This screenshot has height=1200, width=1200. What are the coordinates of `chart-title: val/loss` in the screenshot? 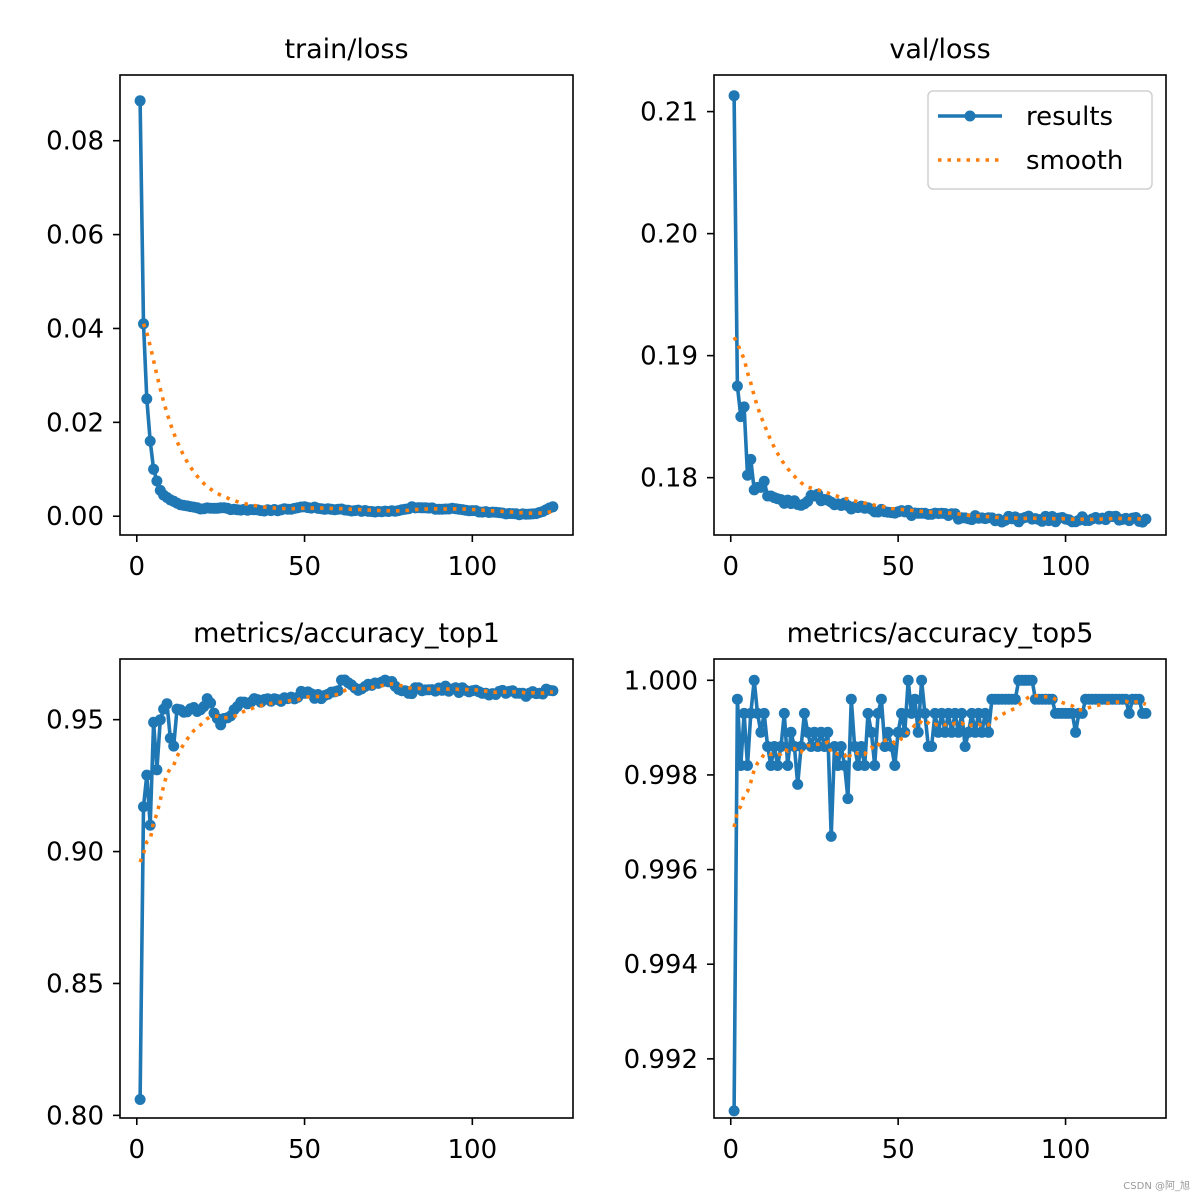 It's located at (939, 49).